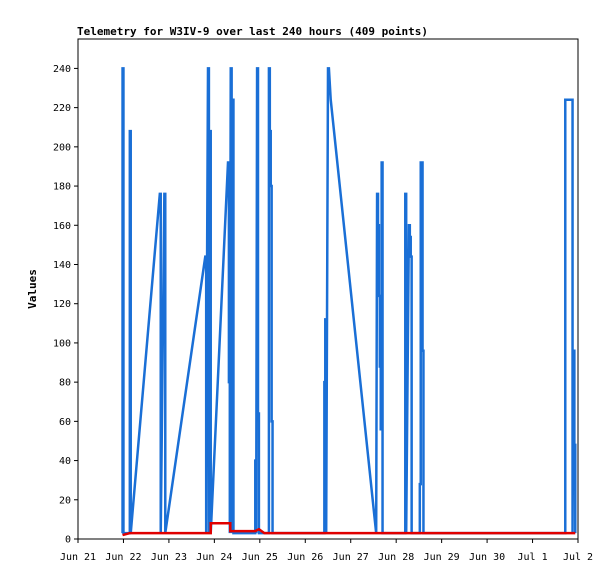 The height and width of the screenshot is (579, 615). What do you see at coordinates (351, 557) in the screenshot?
I see `x-tick-label: Jun 27` at bounding box center [351, 557].